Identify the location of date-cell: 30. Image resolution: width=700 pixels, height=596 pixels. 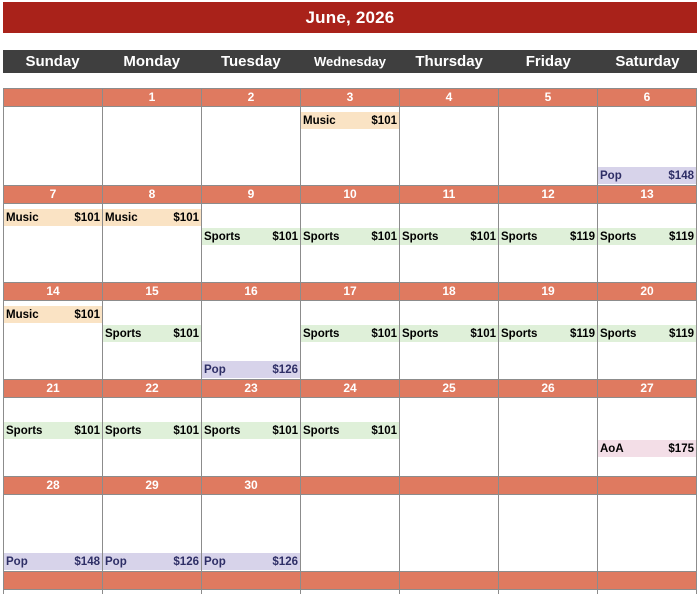
(251, 486).